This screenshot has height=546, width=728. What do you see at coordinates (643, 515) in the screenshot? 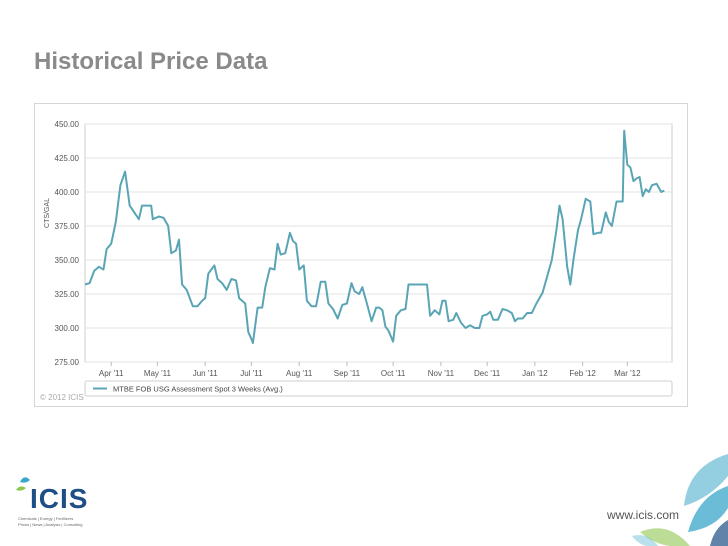
I see `website-link: www.icis.com` at bounding box center [643, 515].